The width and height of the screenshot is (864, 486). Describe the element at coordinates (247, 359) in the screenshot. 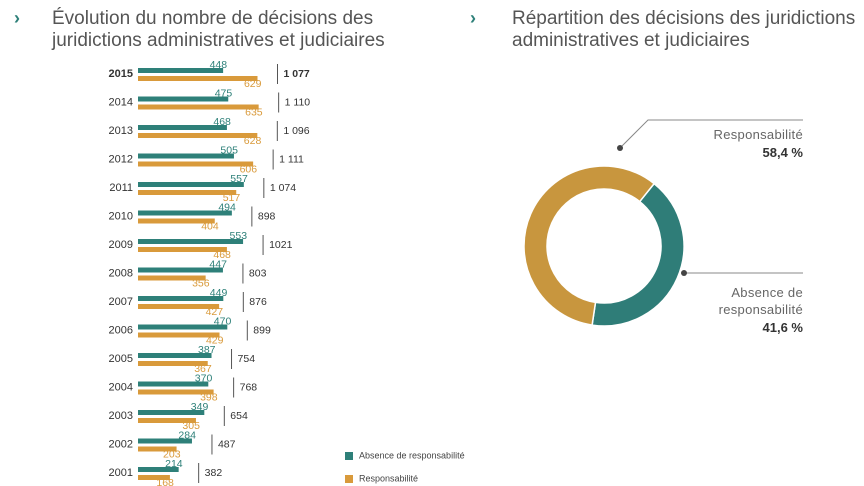

I see `total-label: 754` at that location.